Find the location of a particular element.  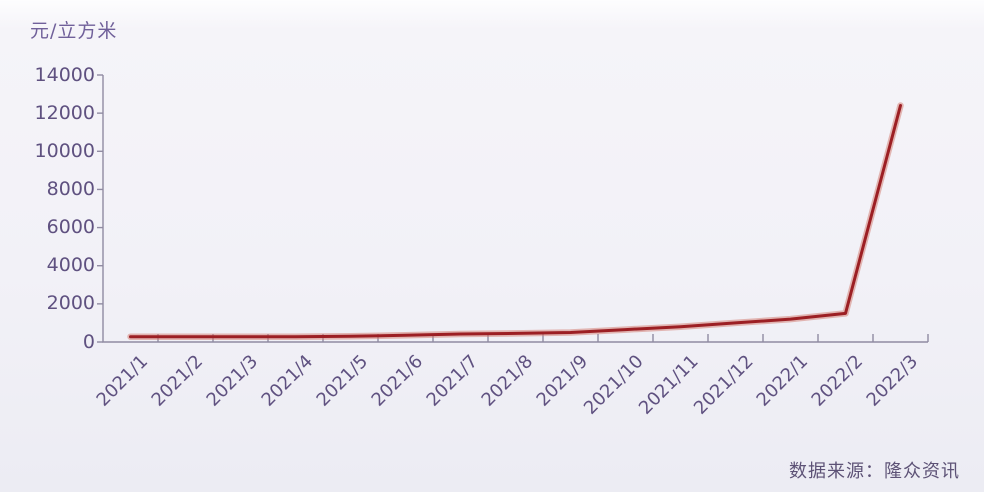

y-axis-tick-label: 8000 is located at coordinates (70, 188).